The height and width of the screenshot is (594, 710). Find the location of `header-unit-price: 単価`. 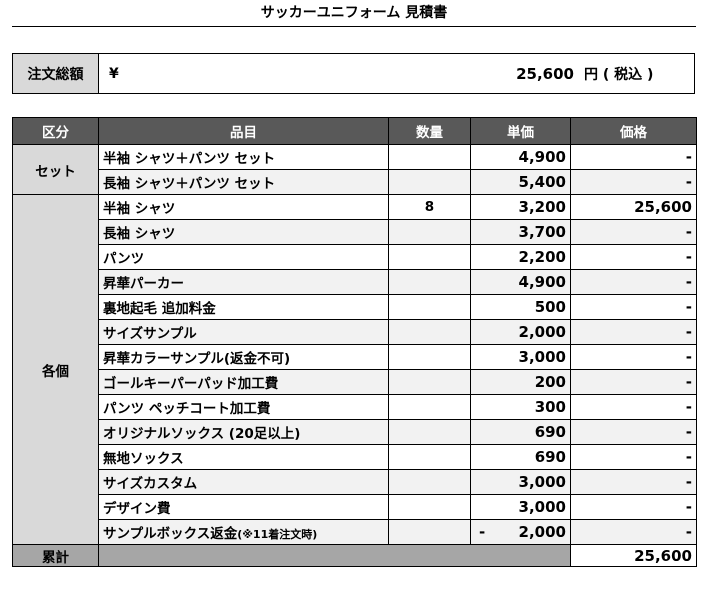

header-unit-price: 単価 is located at coordinates (520, 131).